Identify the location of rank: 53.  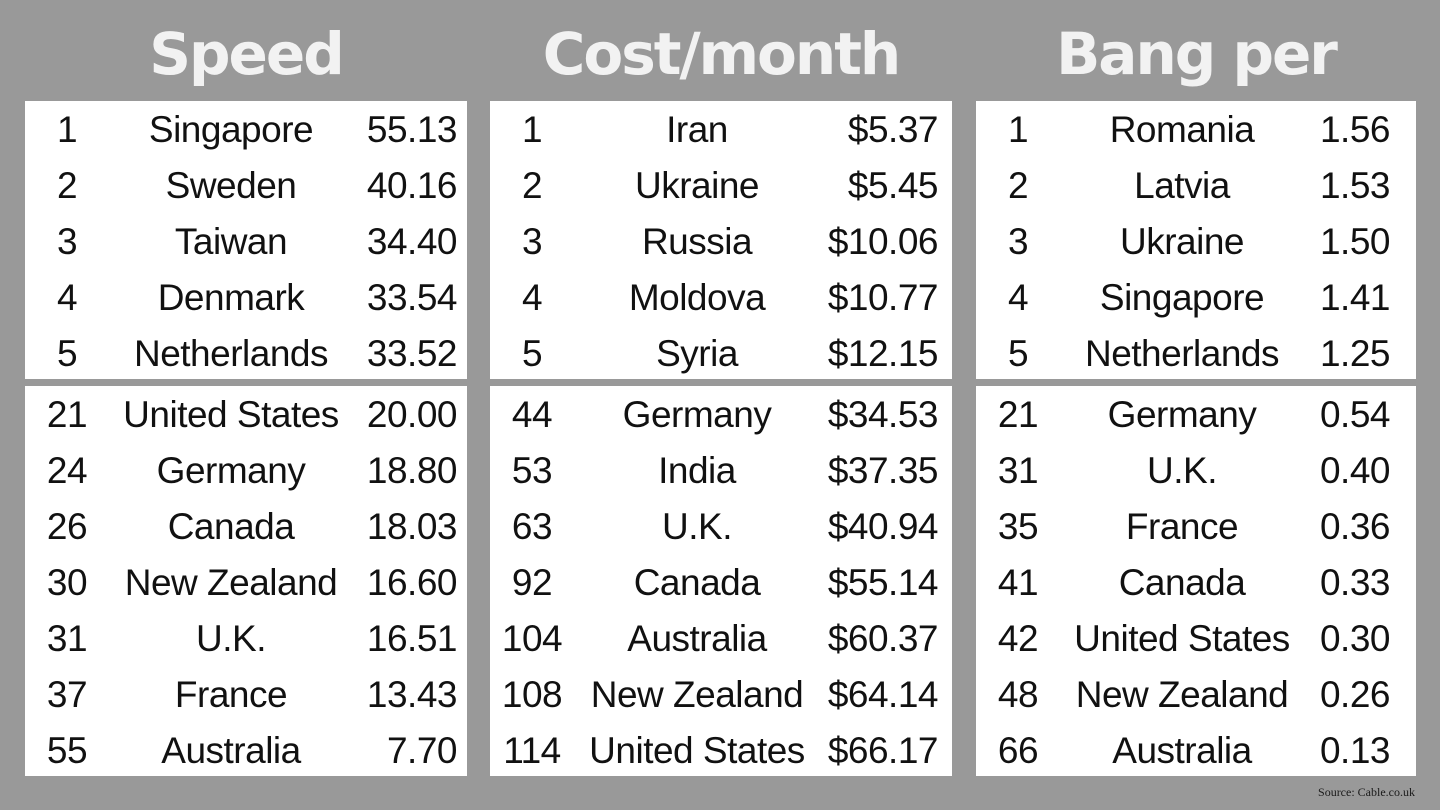
(532, 470).